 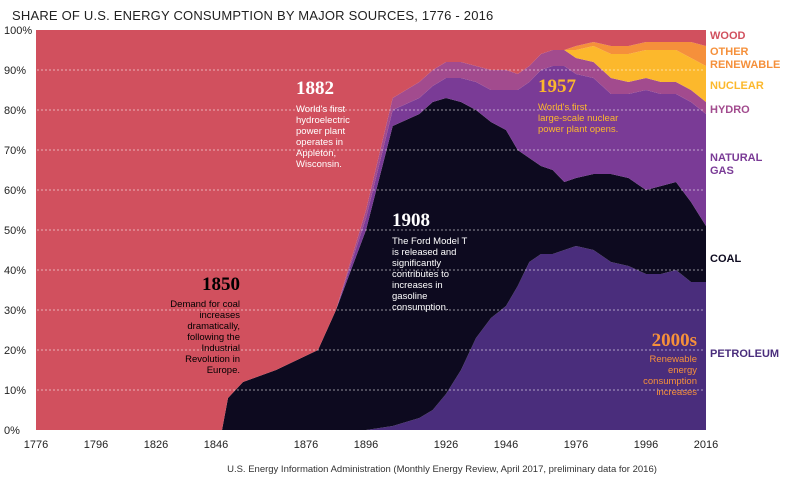 What do you see at coordinates (725, 259) in the screenshot?
I see `legend-coal: COAL` at bounding box center [725, 259].